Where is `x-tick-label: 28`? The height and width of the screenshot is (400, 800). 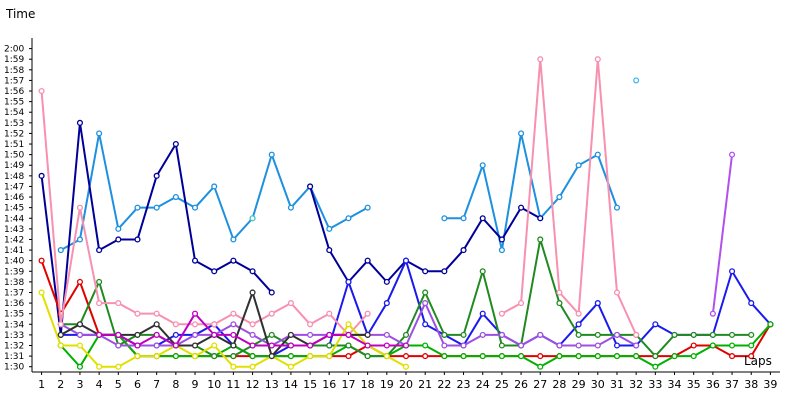 x-tick-label: 28 is located at coordinates (559, 384).